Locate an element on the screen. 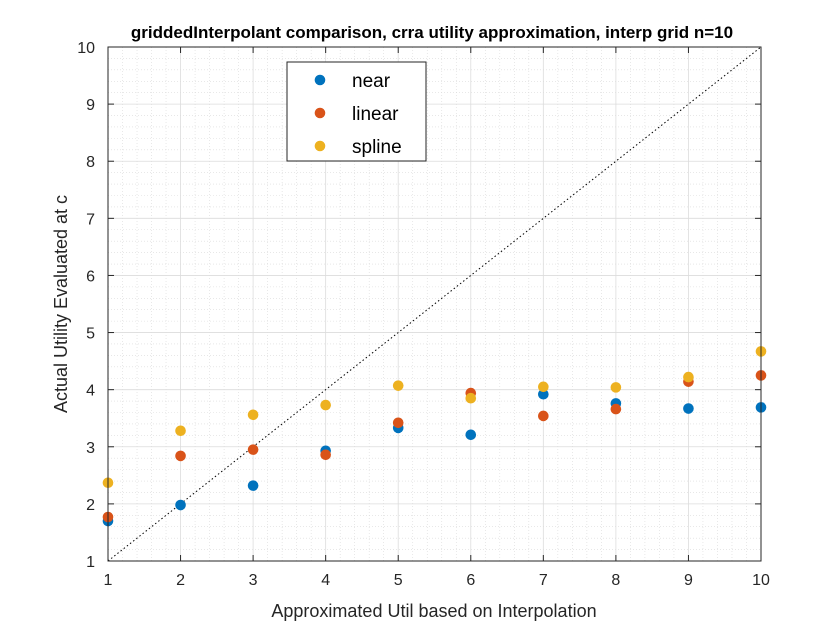  x-tick-label: 7 is located at coordinates (543, 580).